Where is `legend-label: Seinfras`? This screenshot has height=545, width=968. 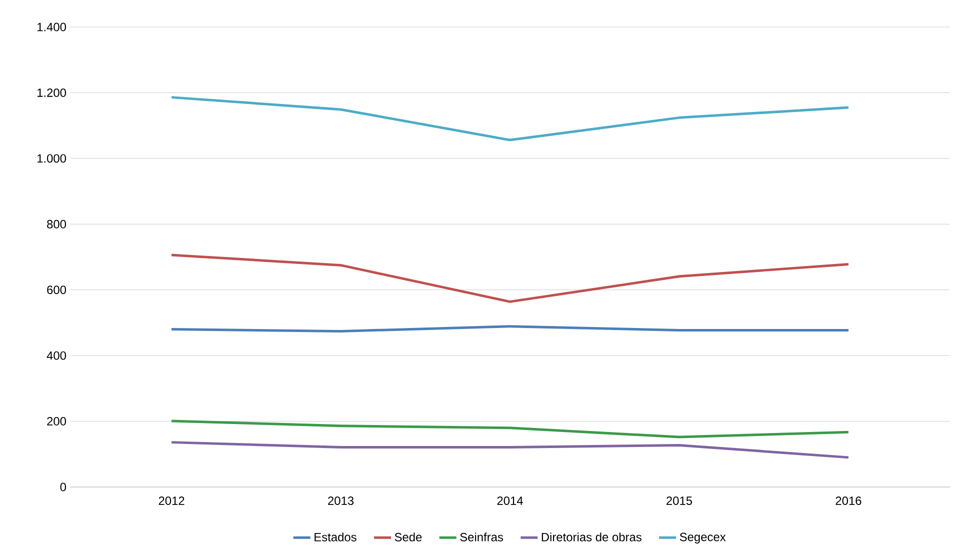
legend-label: Seinfras is located at coordinates (482, 537).